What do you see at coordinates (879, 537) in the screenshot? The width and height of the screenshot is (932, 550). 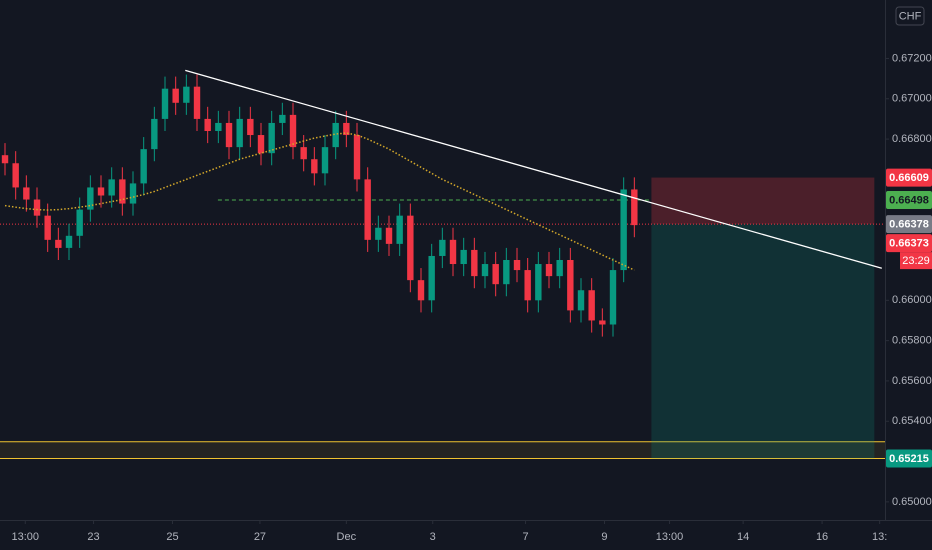 I see `x-tick-label: 13:` at bounding box center [879, 537].